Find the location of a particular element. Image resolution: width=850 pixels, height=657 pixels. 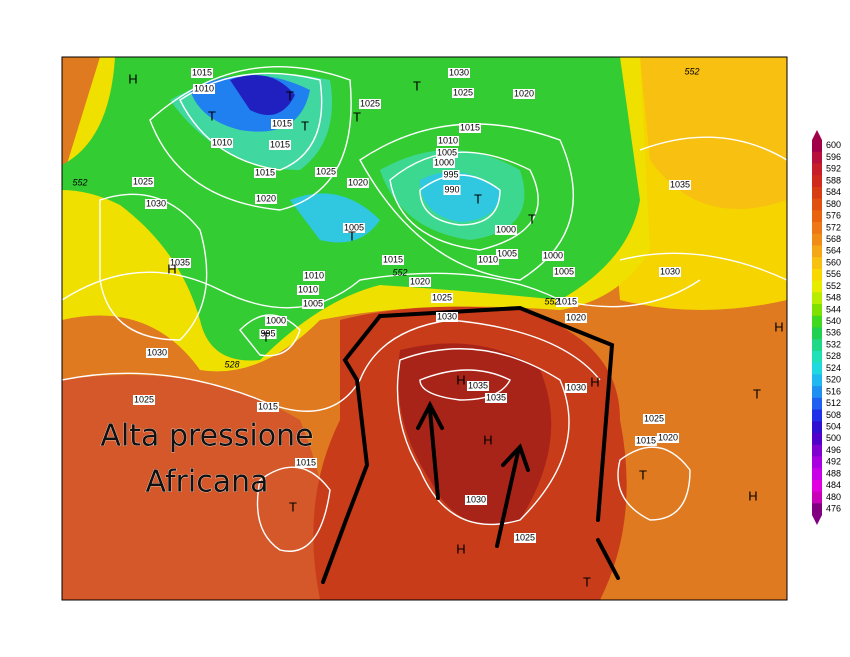

colorbar-label: 540 is located at coordinates (833, 321).